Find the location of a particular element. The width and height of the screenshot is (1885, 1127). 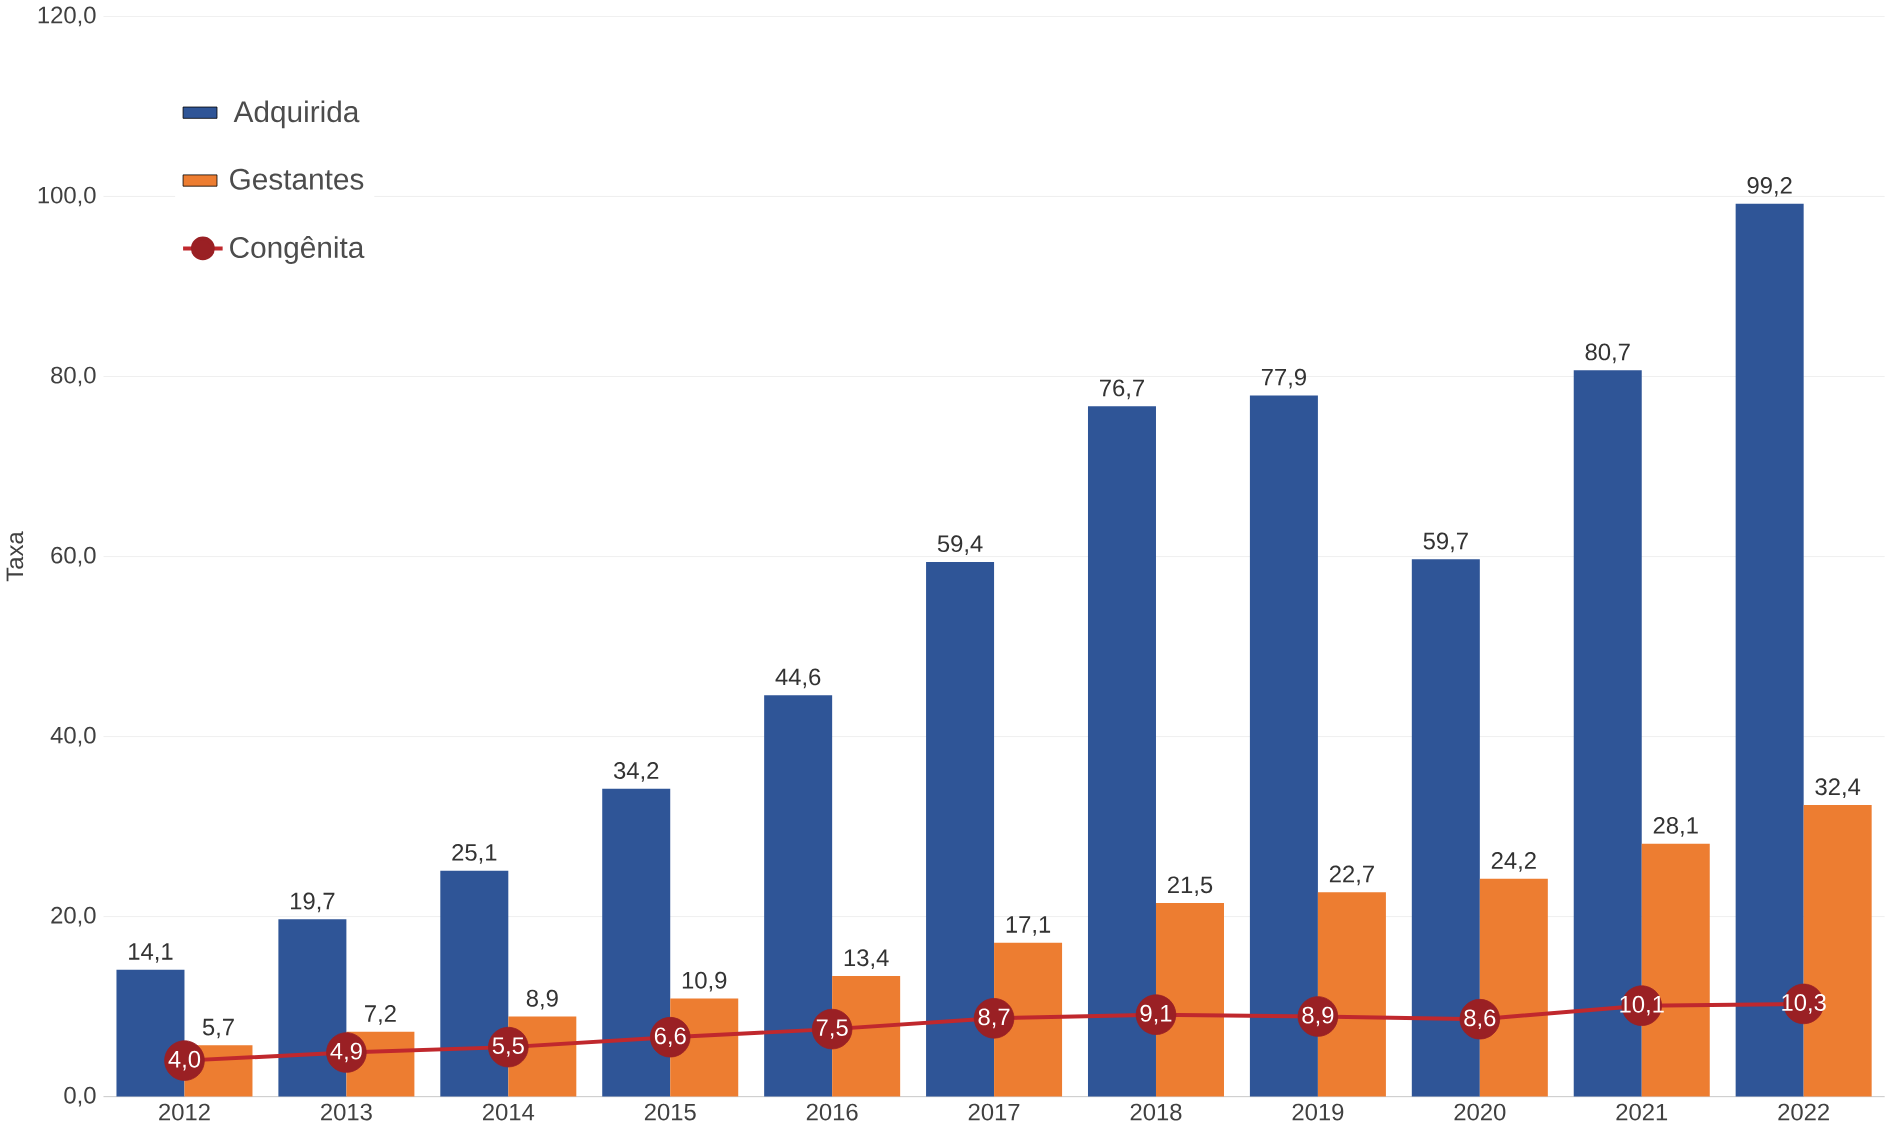

data-label: 34,2 is located at coordinates (636, 772).